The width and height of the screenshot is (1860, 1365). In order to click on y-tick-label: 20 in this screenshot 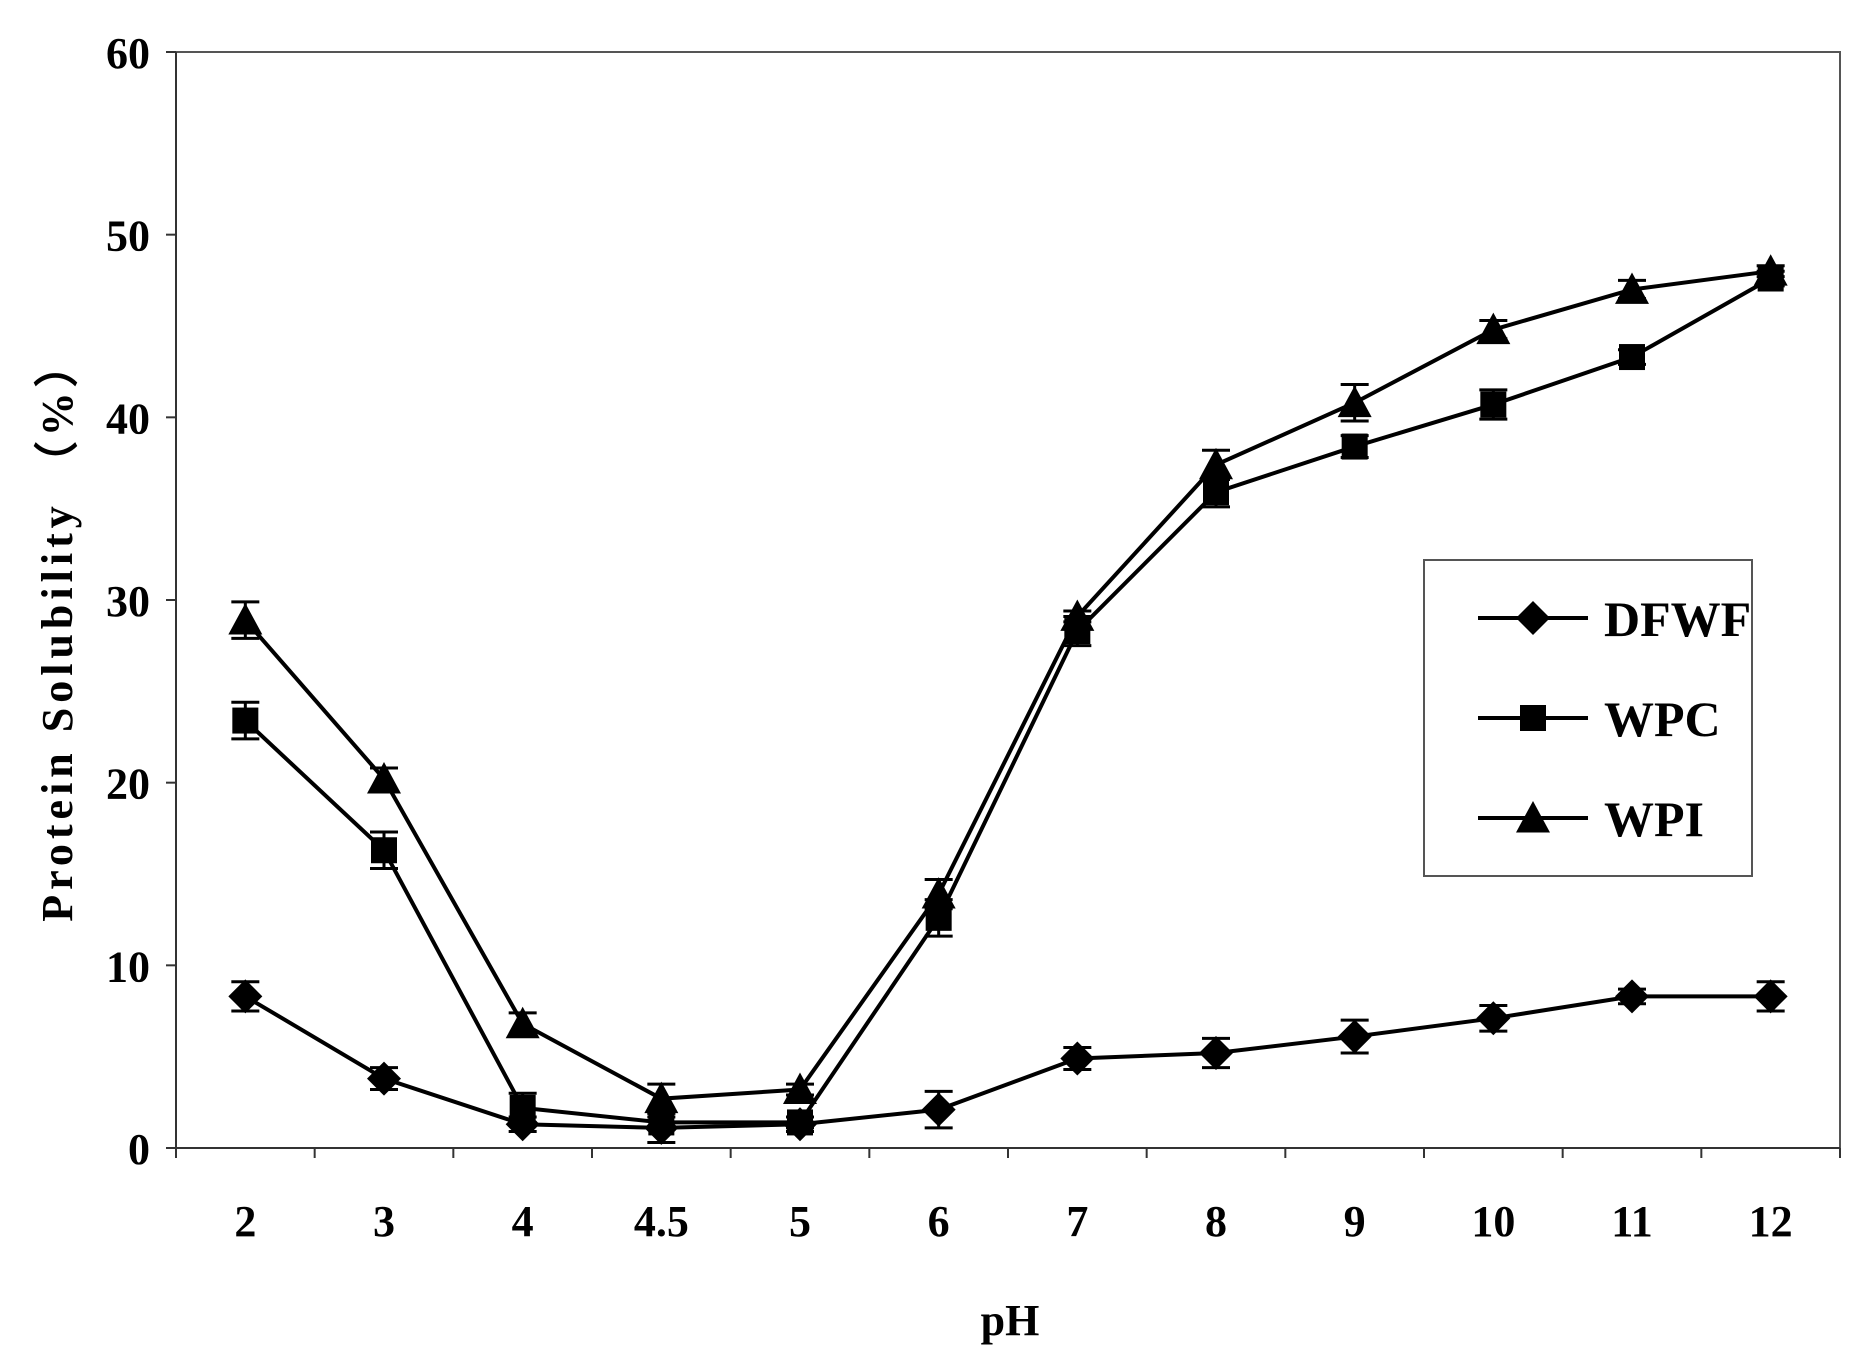, I will do `click(128, 784)`.